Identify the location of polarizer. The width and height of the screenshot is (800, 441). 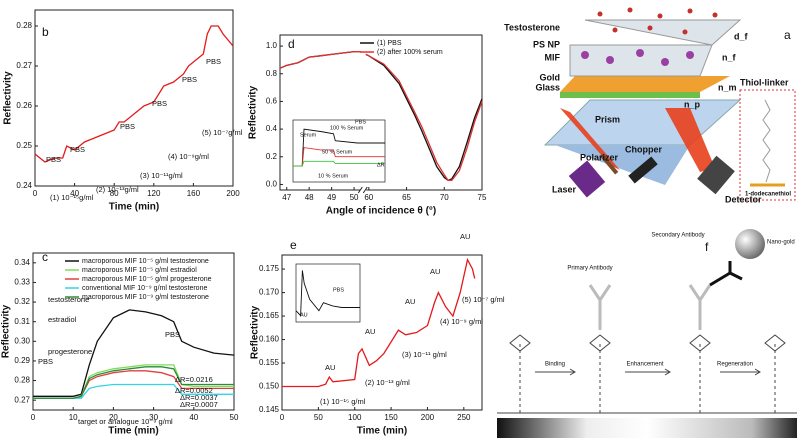
(609, 164).